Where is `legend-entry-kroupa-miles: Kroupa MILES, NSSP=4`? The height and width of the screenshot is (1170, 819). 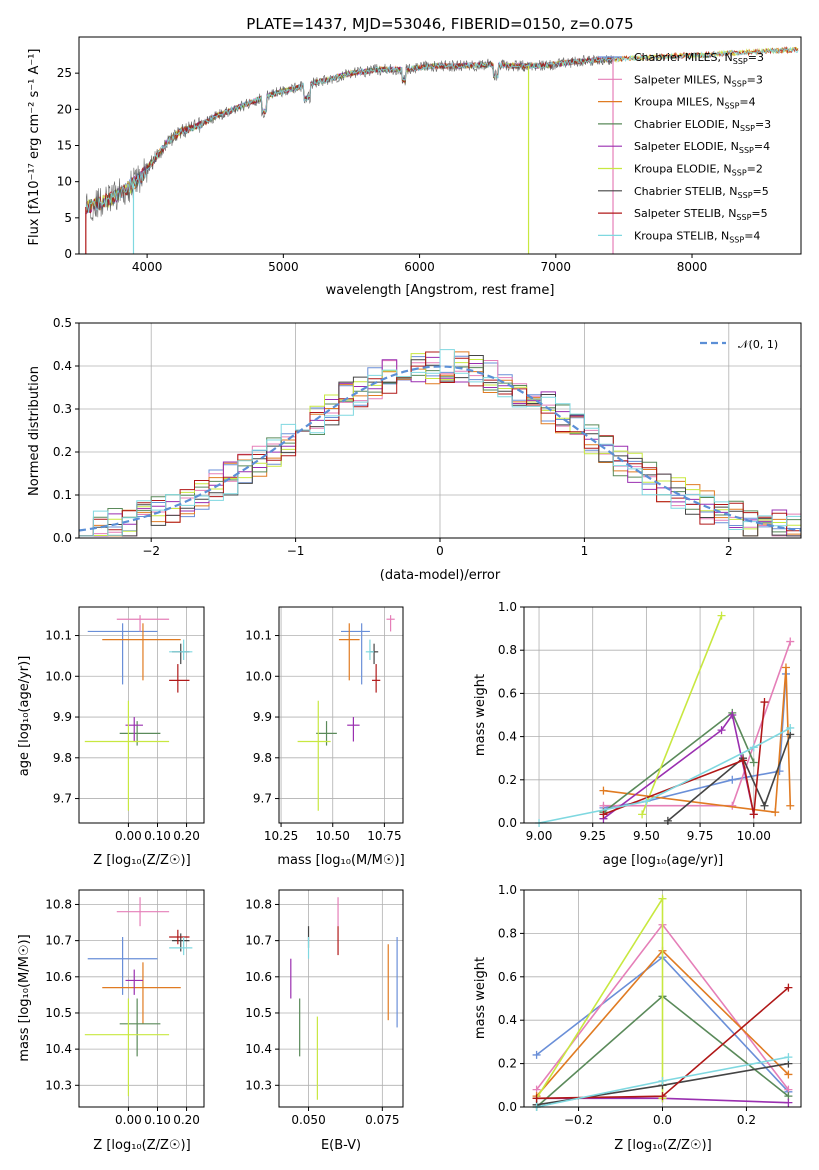 legend-entry-kroupa-miles: Kroupa MILES, NSSP=4 is located at coordinates (695, 103).